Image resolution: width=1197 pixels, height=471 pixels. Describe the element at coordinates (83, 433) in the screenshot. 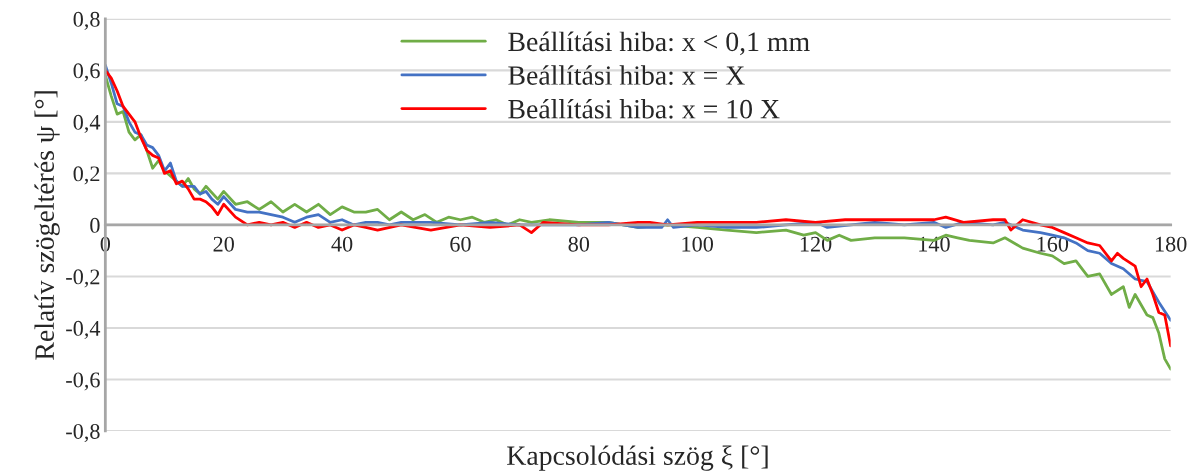

I see `y-tick-label: -0,8` at that location.